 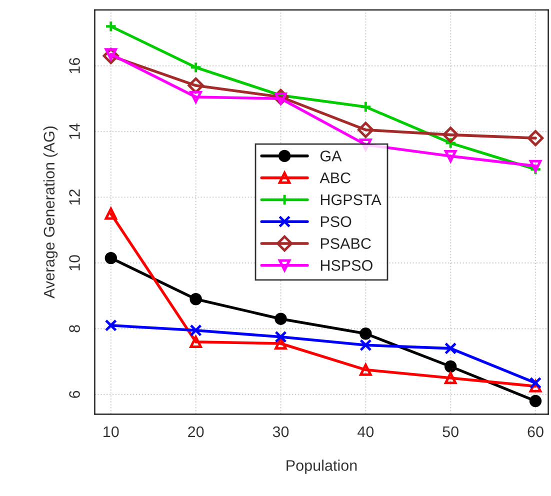 What do you see at coordinates (366, 432) in the screenshot?
I see `x-tick-label: 40` at bounding box center [366, 432].